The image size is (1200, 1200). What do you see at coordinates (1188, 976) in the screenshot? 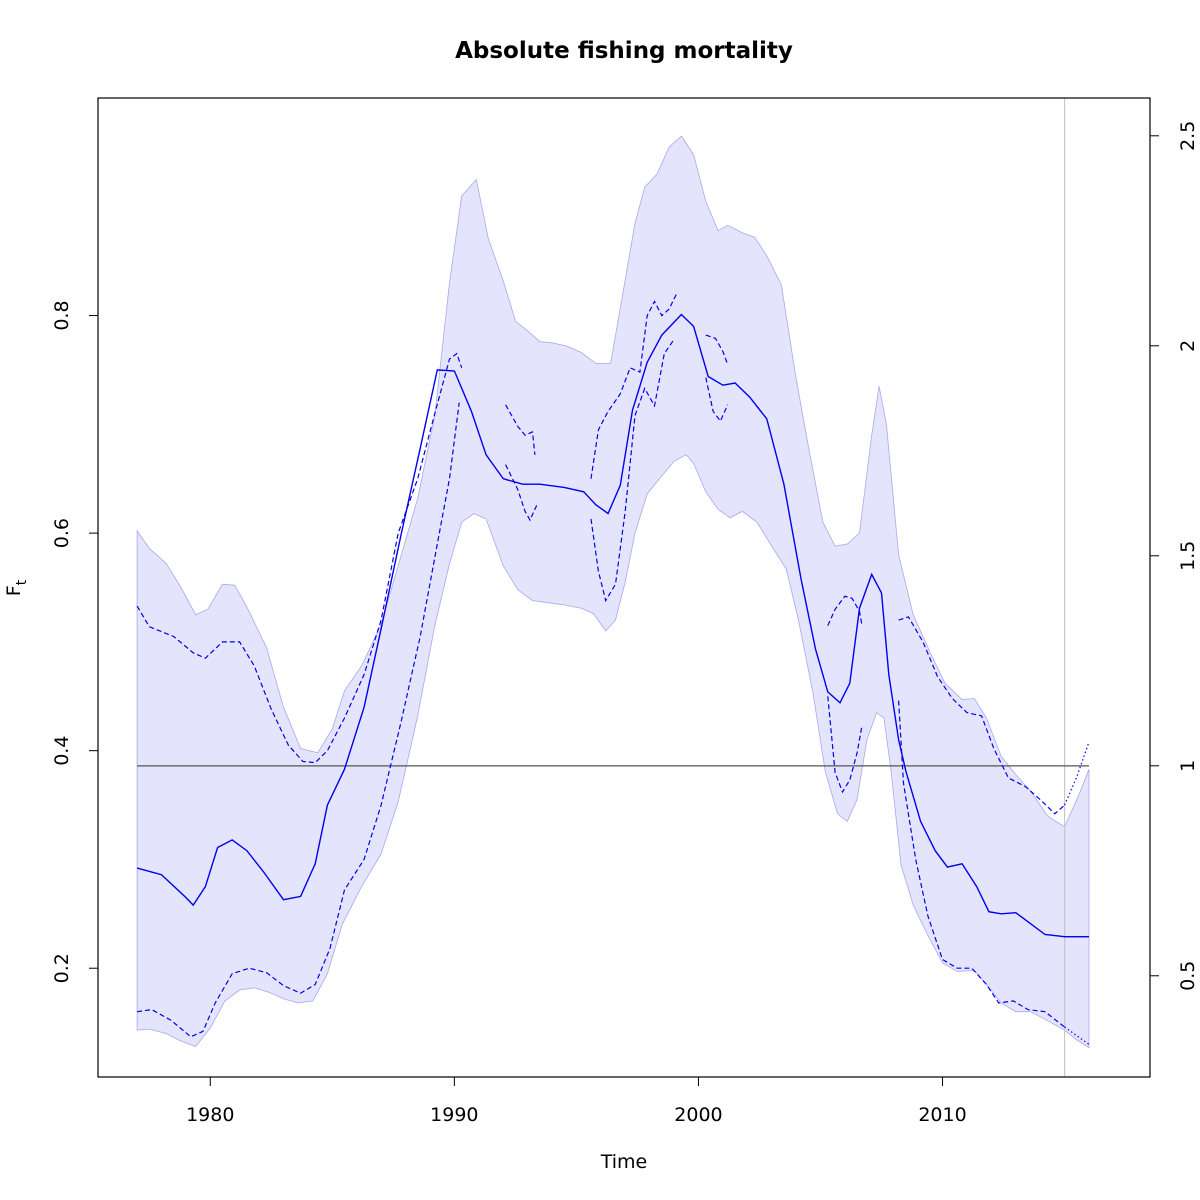
I see `y2-tick-label: 0.5` at bounding box center [1188, 976].